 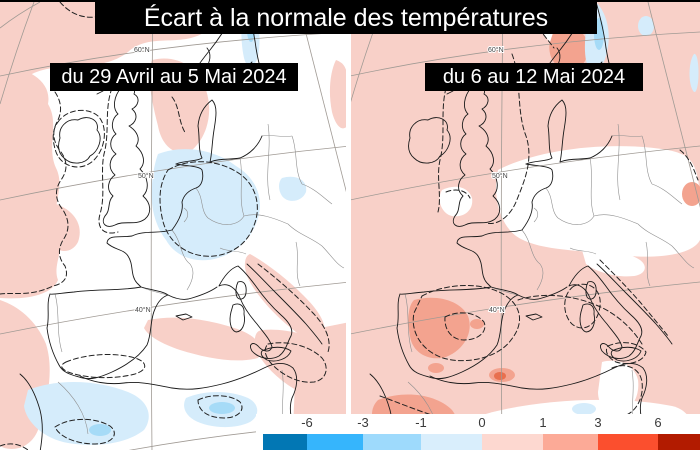 I want to click on colorbar-tick-label: 1, so click(x=543, y=422).